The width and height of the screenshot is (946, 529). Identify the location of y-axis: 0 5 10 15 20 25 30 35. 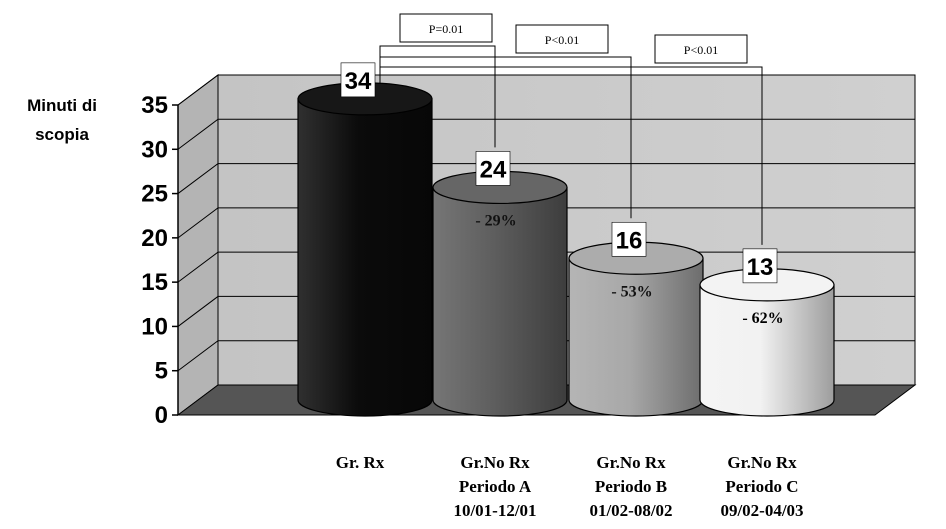
(160, 260).